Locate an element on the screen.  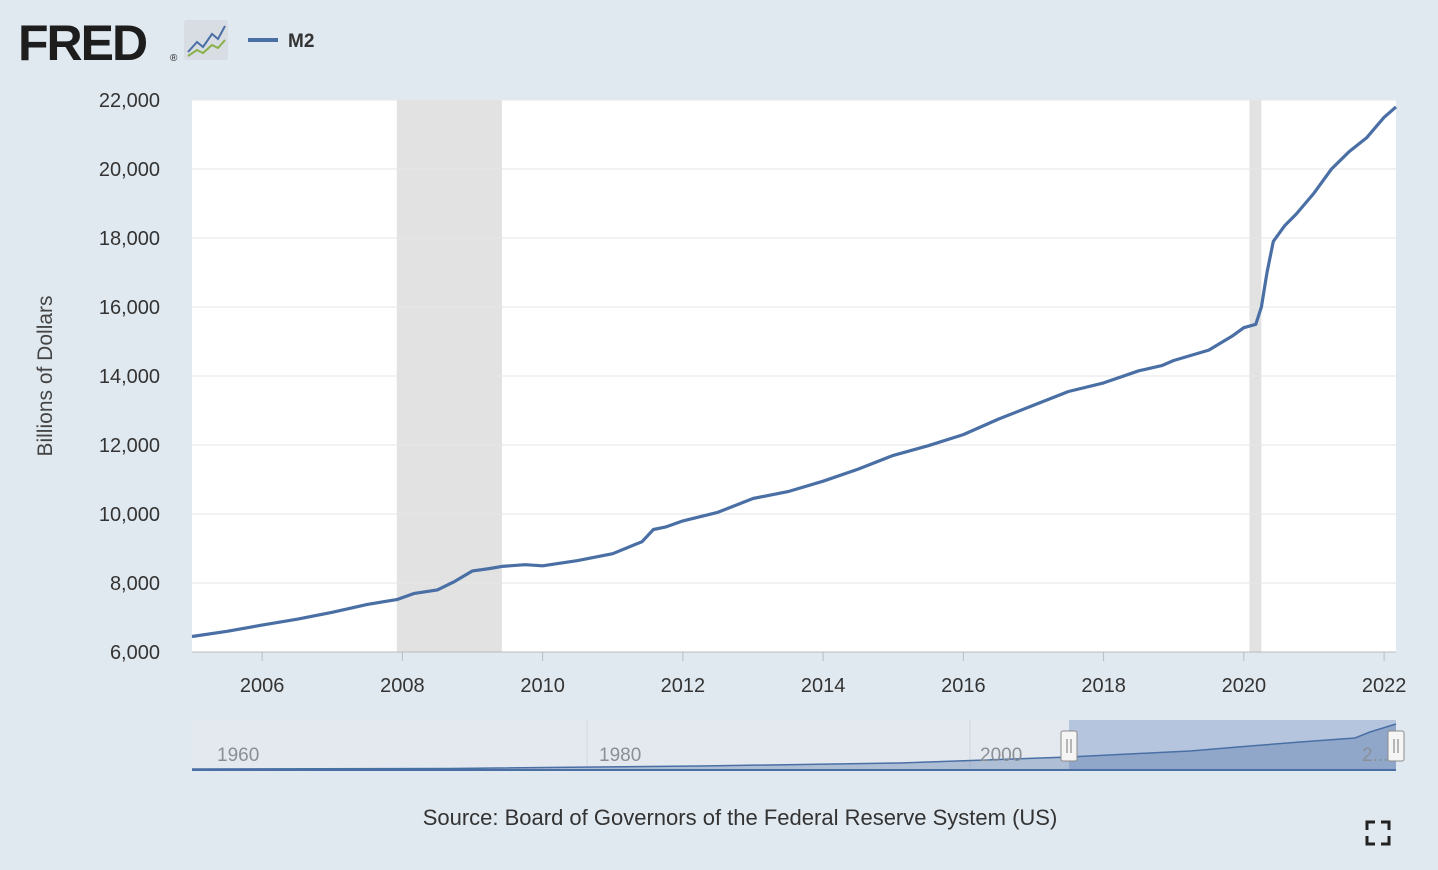
navigator-selection is located at coordinates (1232, 745).